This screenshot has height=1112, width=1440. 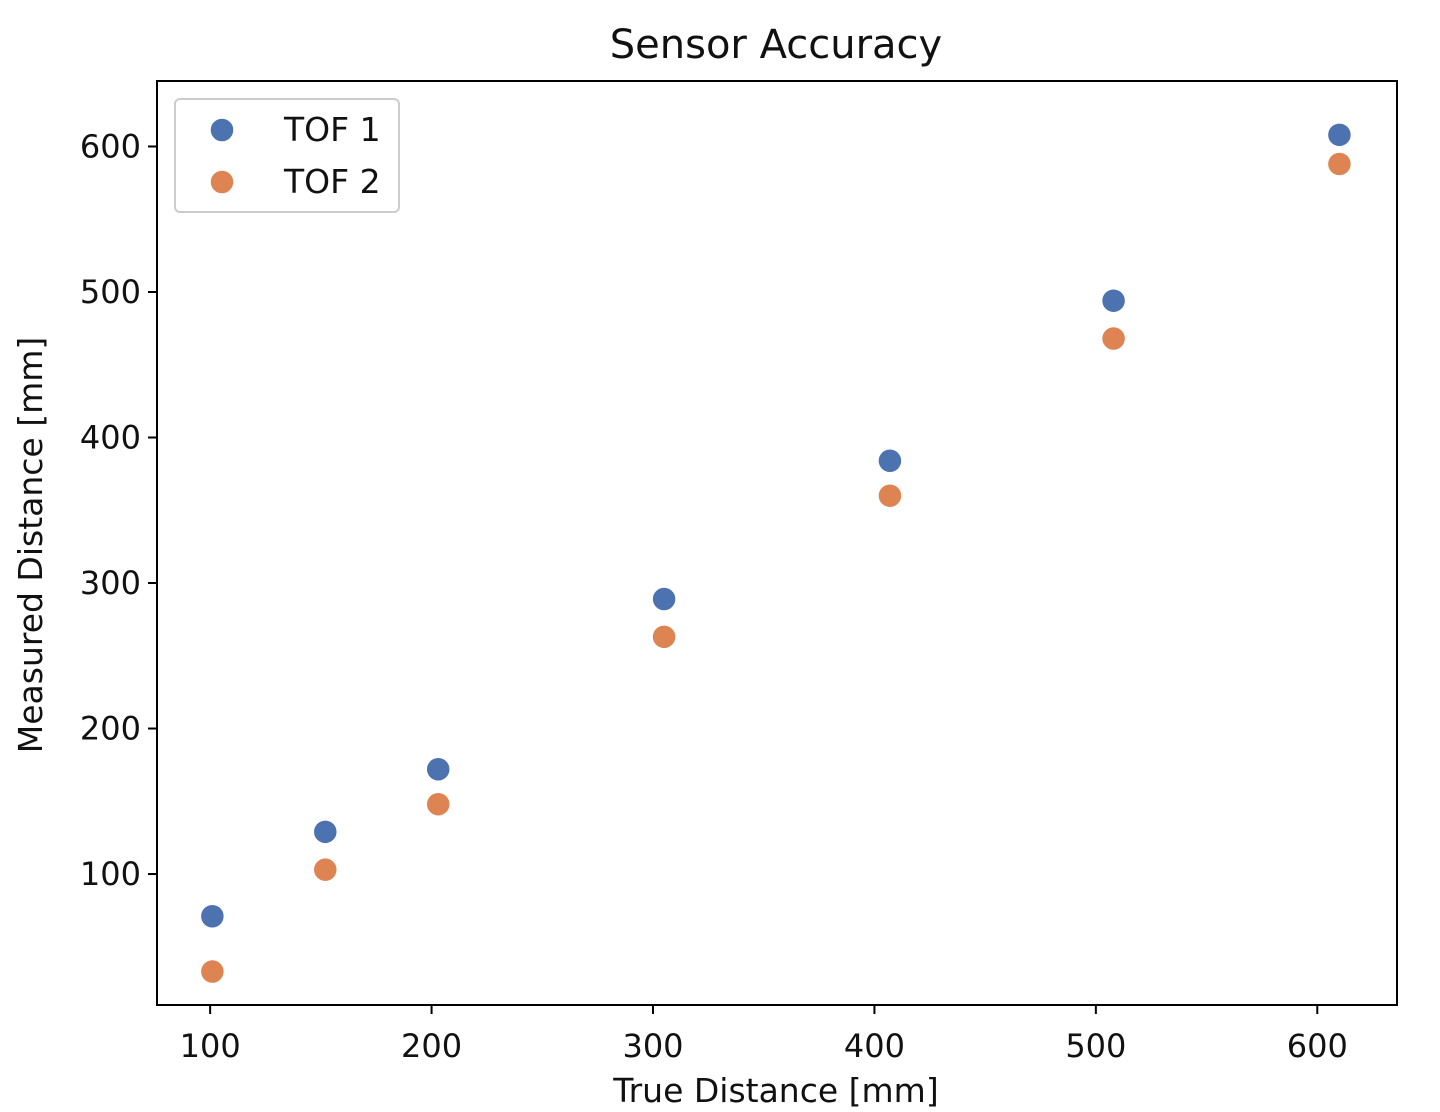 I want to click on x-tick-label: 200, so click(x=431, y=1046).